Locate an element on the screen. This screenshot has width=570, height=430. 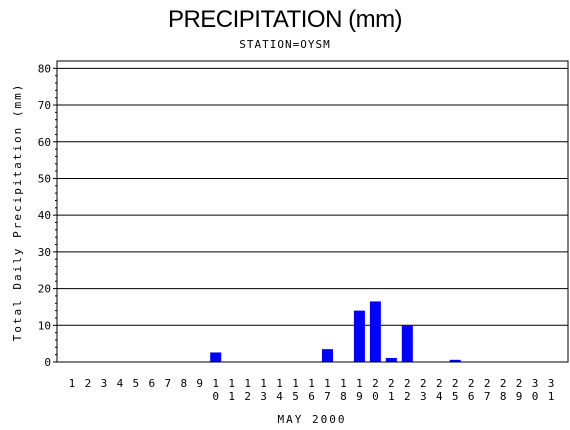
y-tick-label: 70 is located at coordinates (44, 105).